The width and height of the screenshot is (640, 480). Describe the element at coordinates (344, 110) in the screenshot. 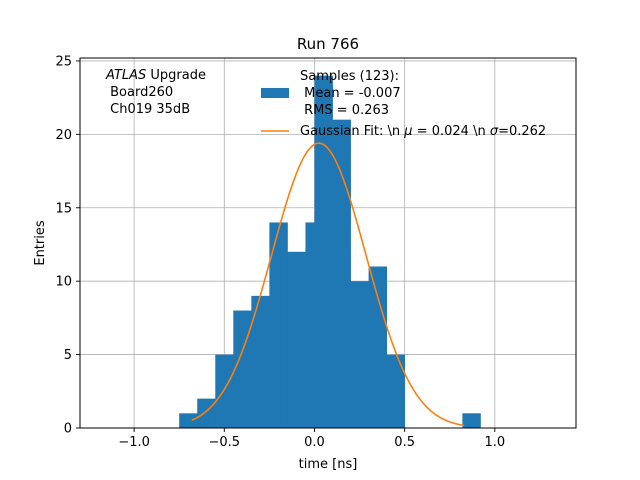

I see `legend-rms: RMS = 0.263` at that location.